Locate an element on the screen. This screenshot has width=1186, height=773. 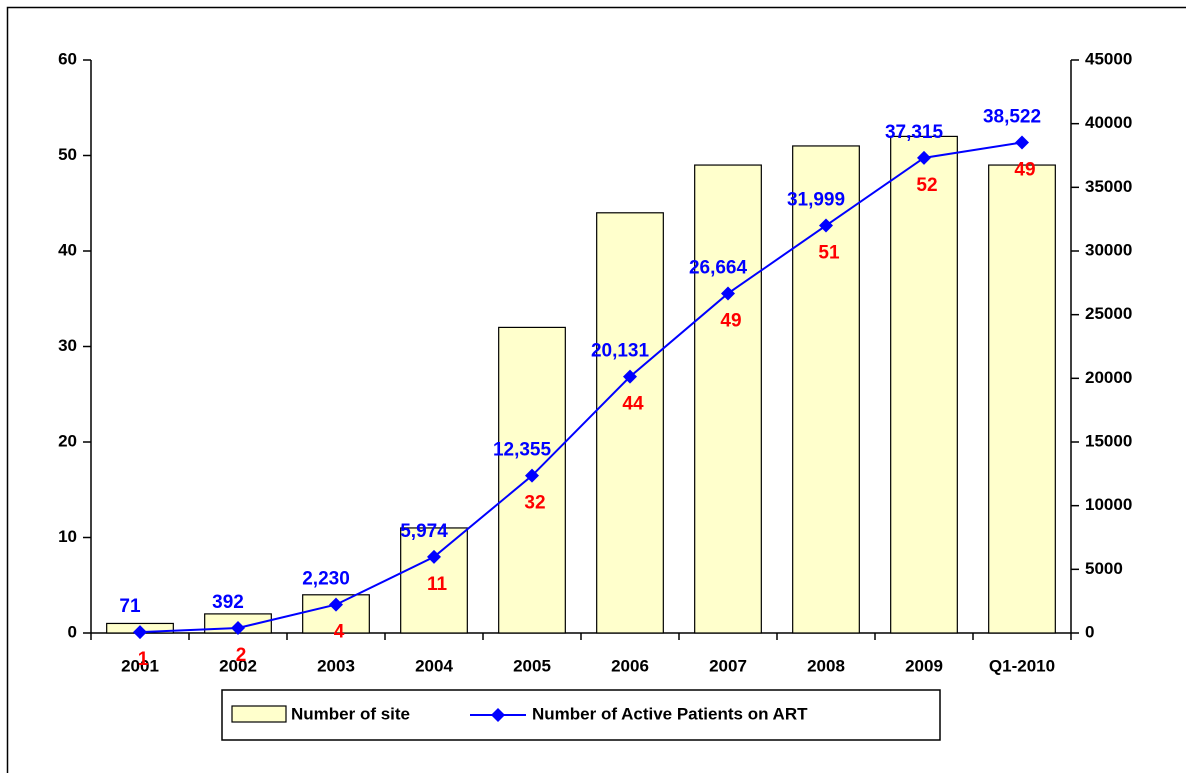
y-tick-label: 30 is located at coordinates (67, 345).